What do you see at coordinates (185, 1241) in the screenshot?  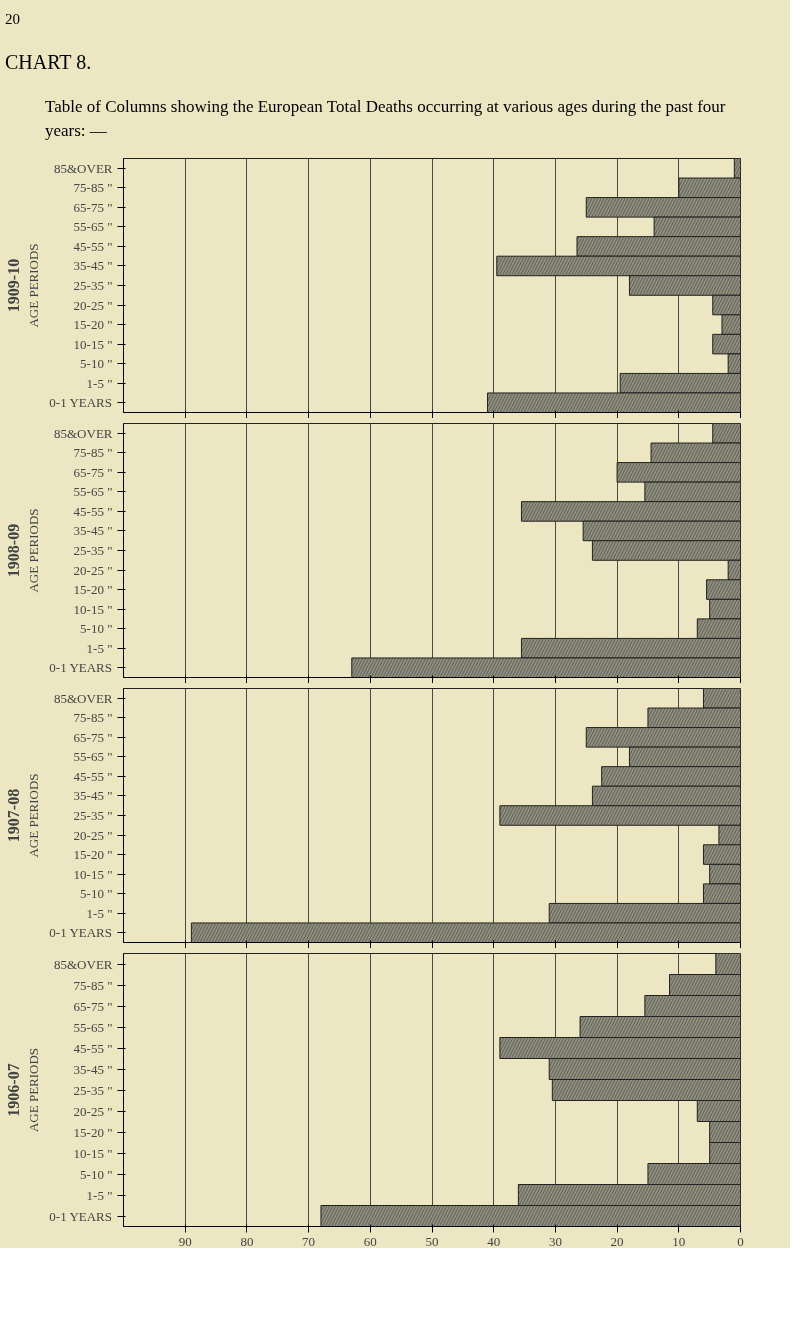 I see `x-tick-label: 90` at bounding box center [185, 1241].